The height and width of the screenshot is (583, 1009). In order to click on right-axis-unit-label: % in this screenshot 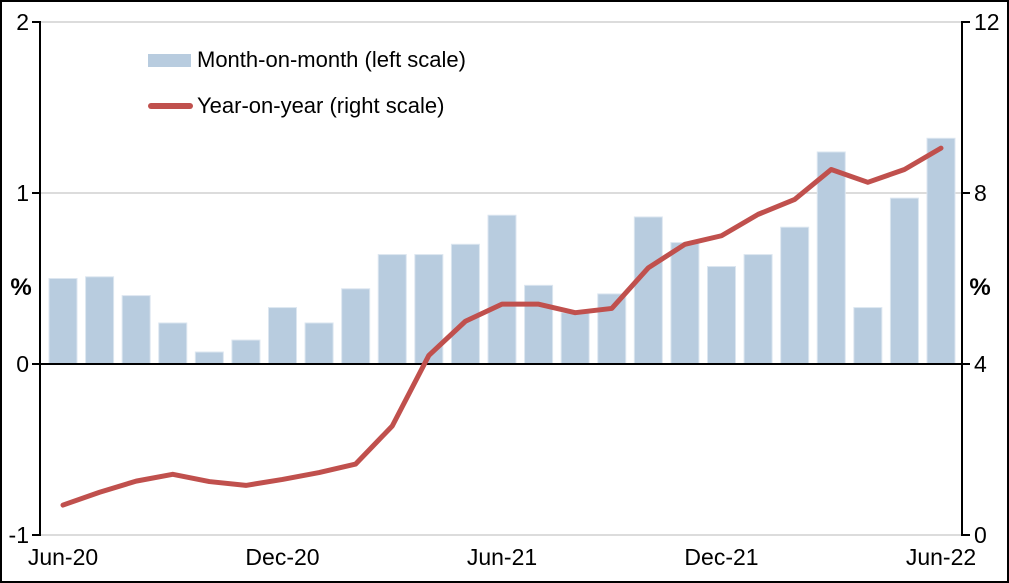, I will do `click(979, 287)`.